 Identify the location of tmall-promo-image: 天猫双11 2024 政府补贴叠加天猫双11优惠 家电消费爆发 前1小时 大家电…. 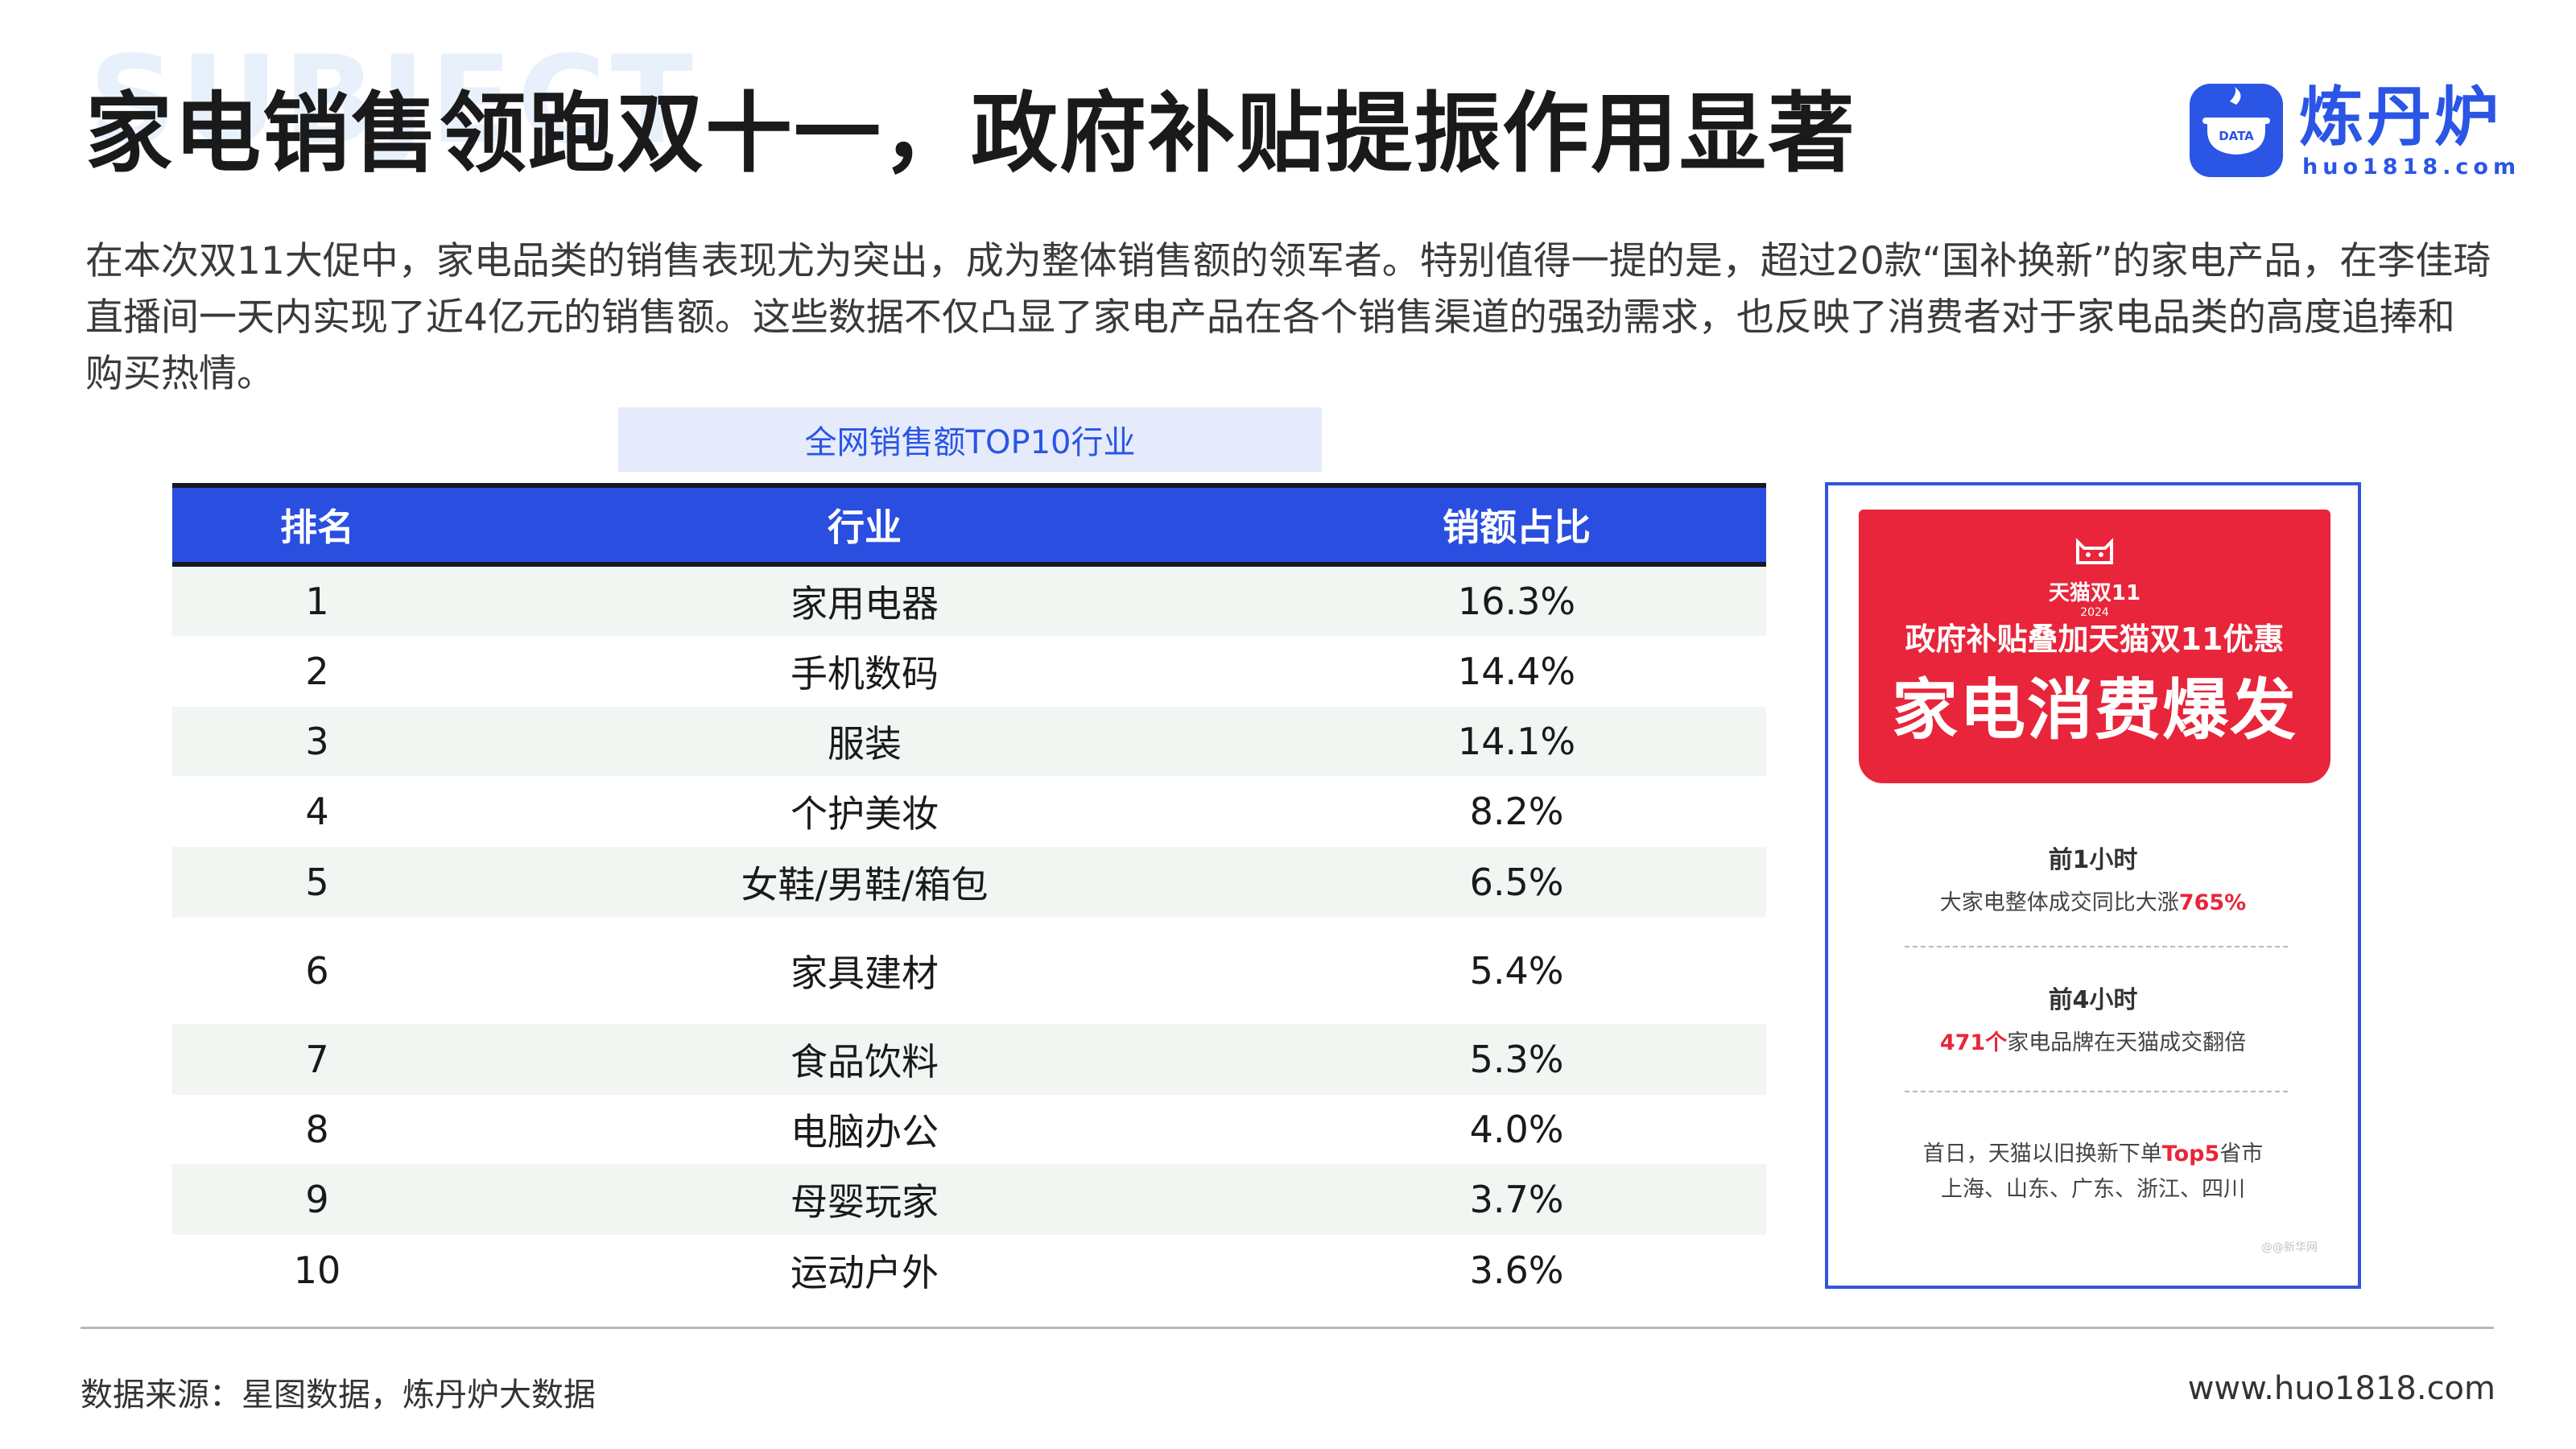
(2093, 885).